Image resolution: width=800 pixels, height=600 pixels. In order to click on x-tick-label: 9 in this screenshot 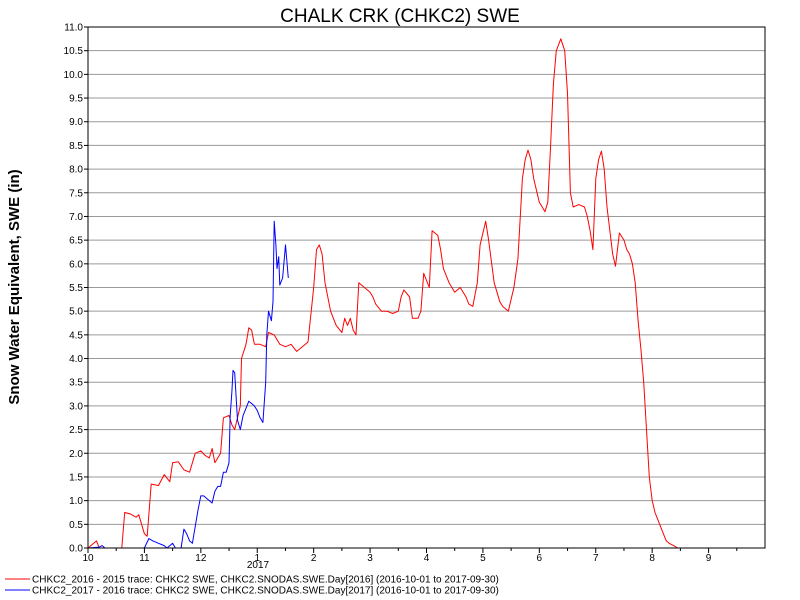, I will do `click(709, 558)`.